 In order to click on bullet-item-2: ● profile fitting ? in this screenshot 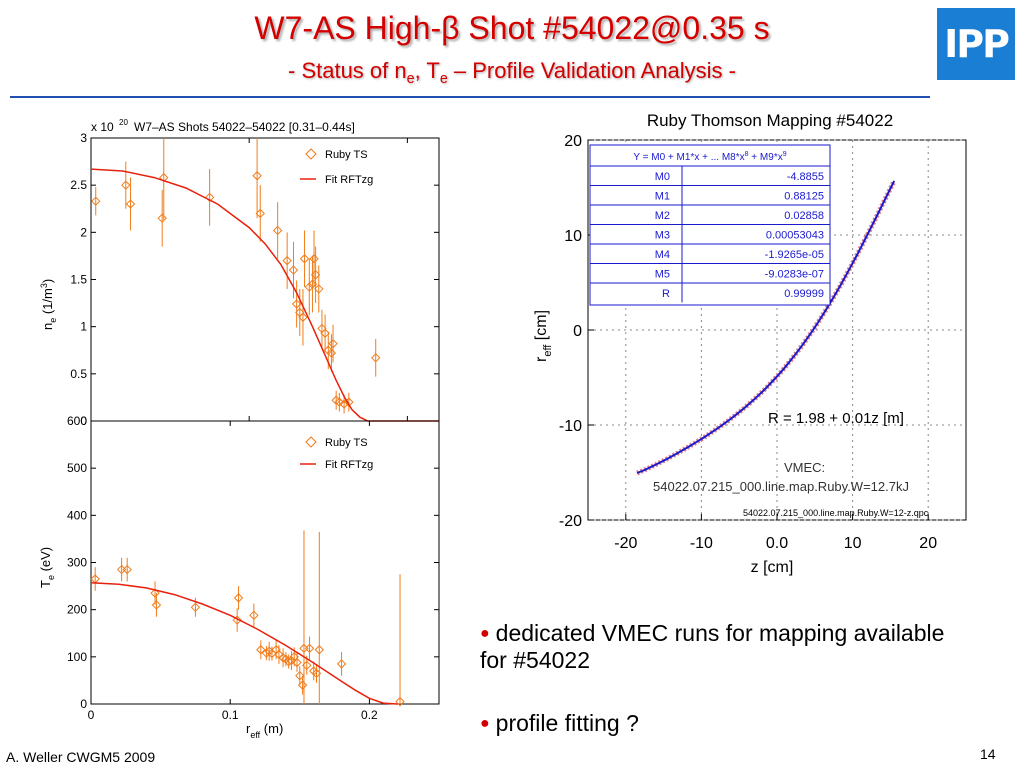, I will do `click(559, 723)`.